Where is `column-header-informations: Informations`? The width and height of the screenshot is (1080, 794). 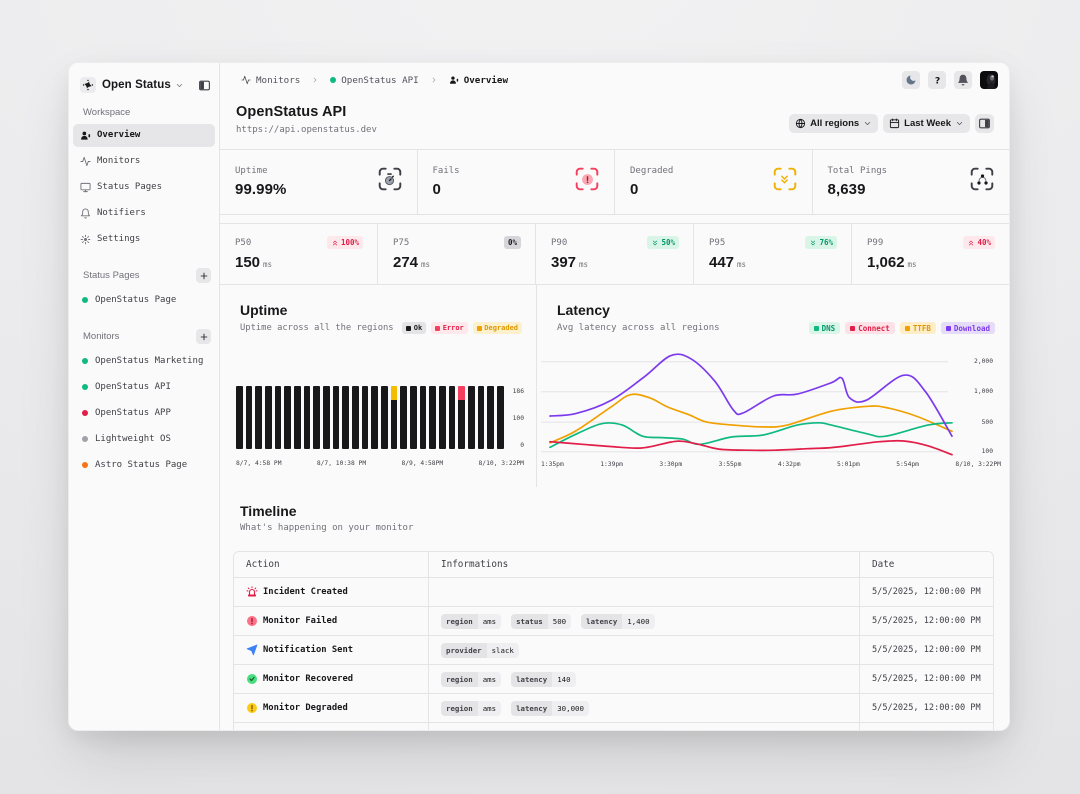 column-header-informations: Informations is located at coordinates (475, 564).